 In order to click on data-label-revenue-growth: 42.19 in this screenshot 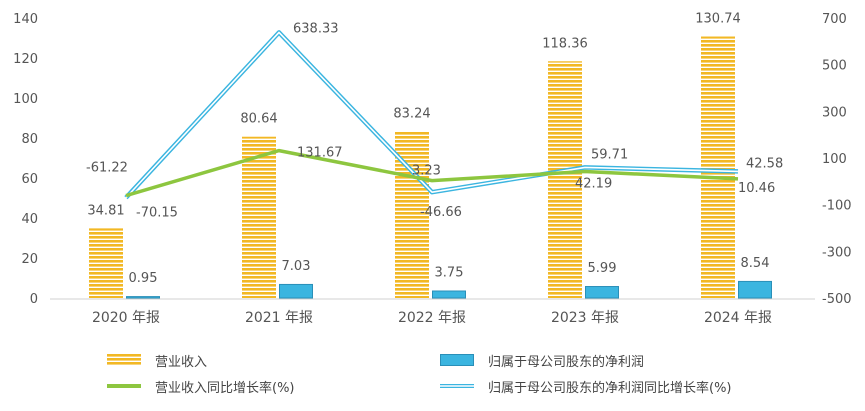, I will do `click(593, 183)`.